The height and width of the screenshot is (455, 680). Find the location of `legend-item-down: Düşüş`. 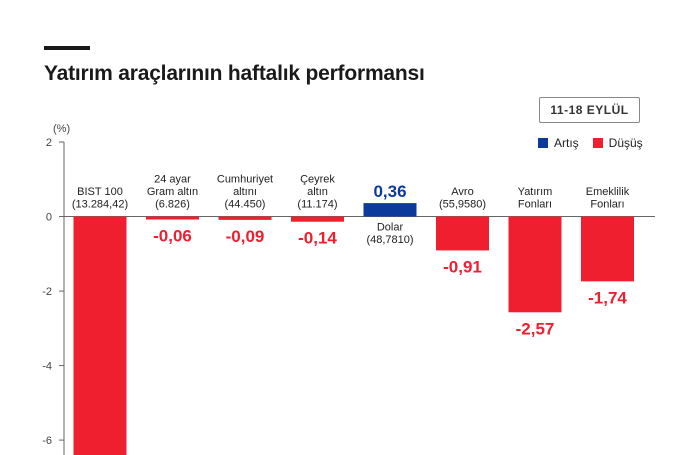

legend-item-down: Düşüş is located at coordinates (617, 143).